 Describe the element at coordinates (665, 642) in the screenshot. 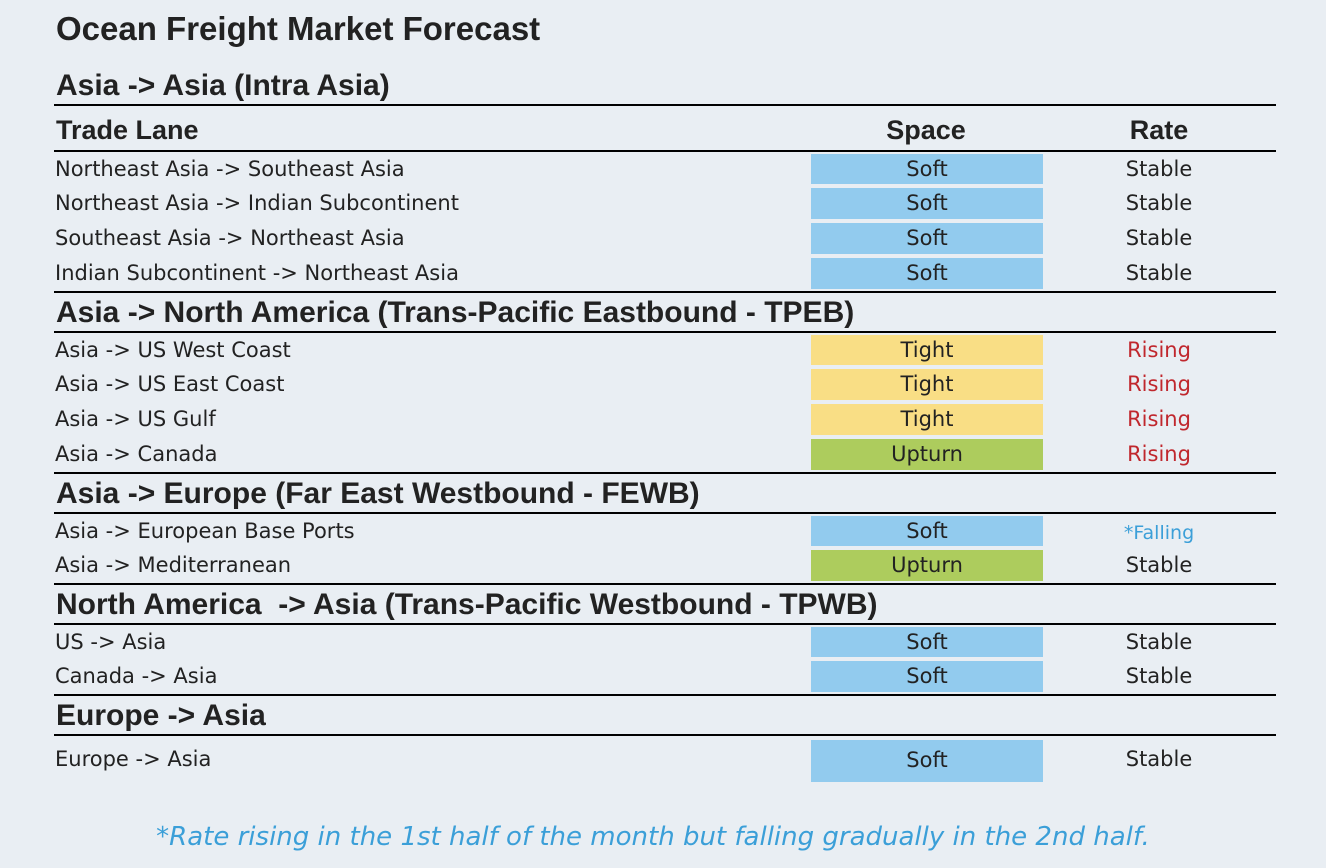

I see `table-row: US -> Asia Soft Stable` at that location.